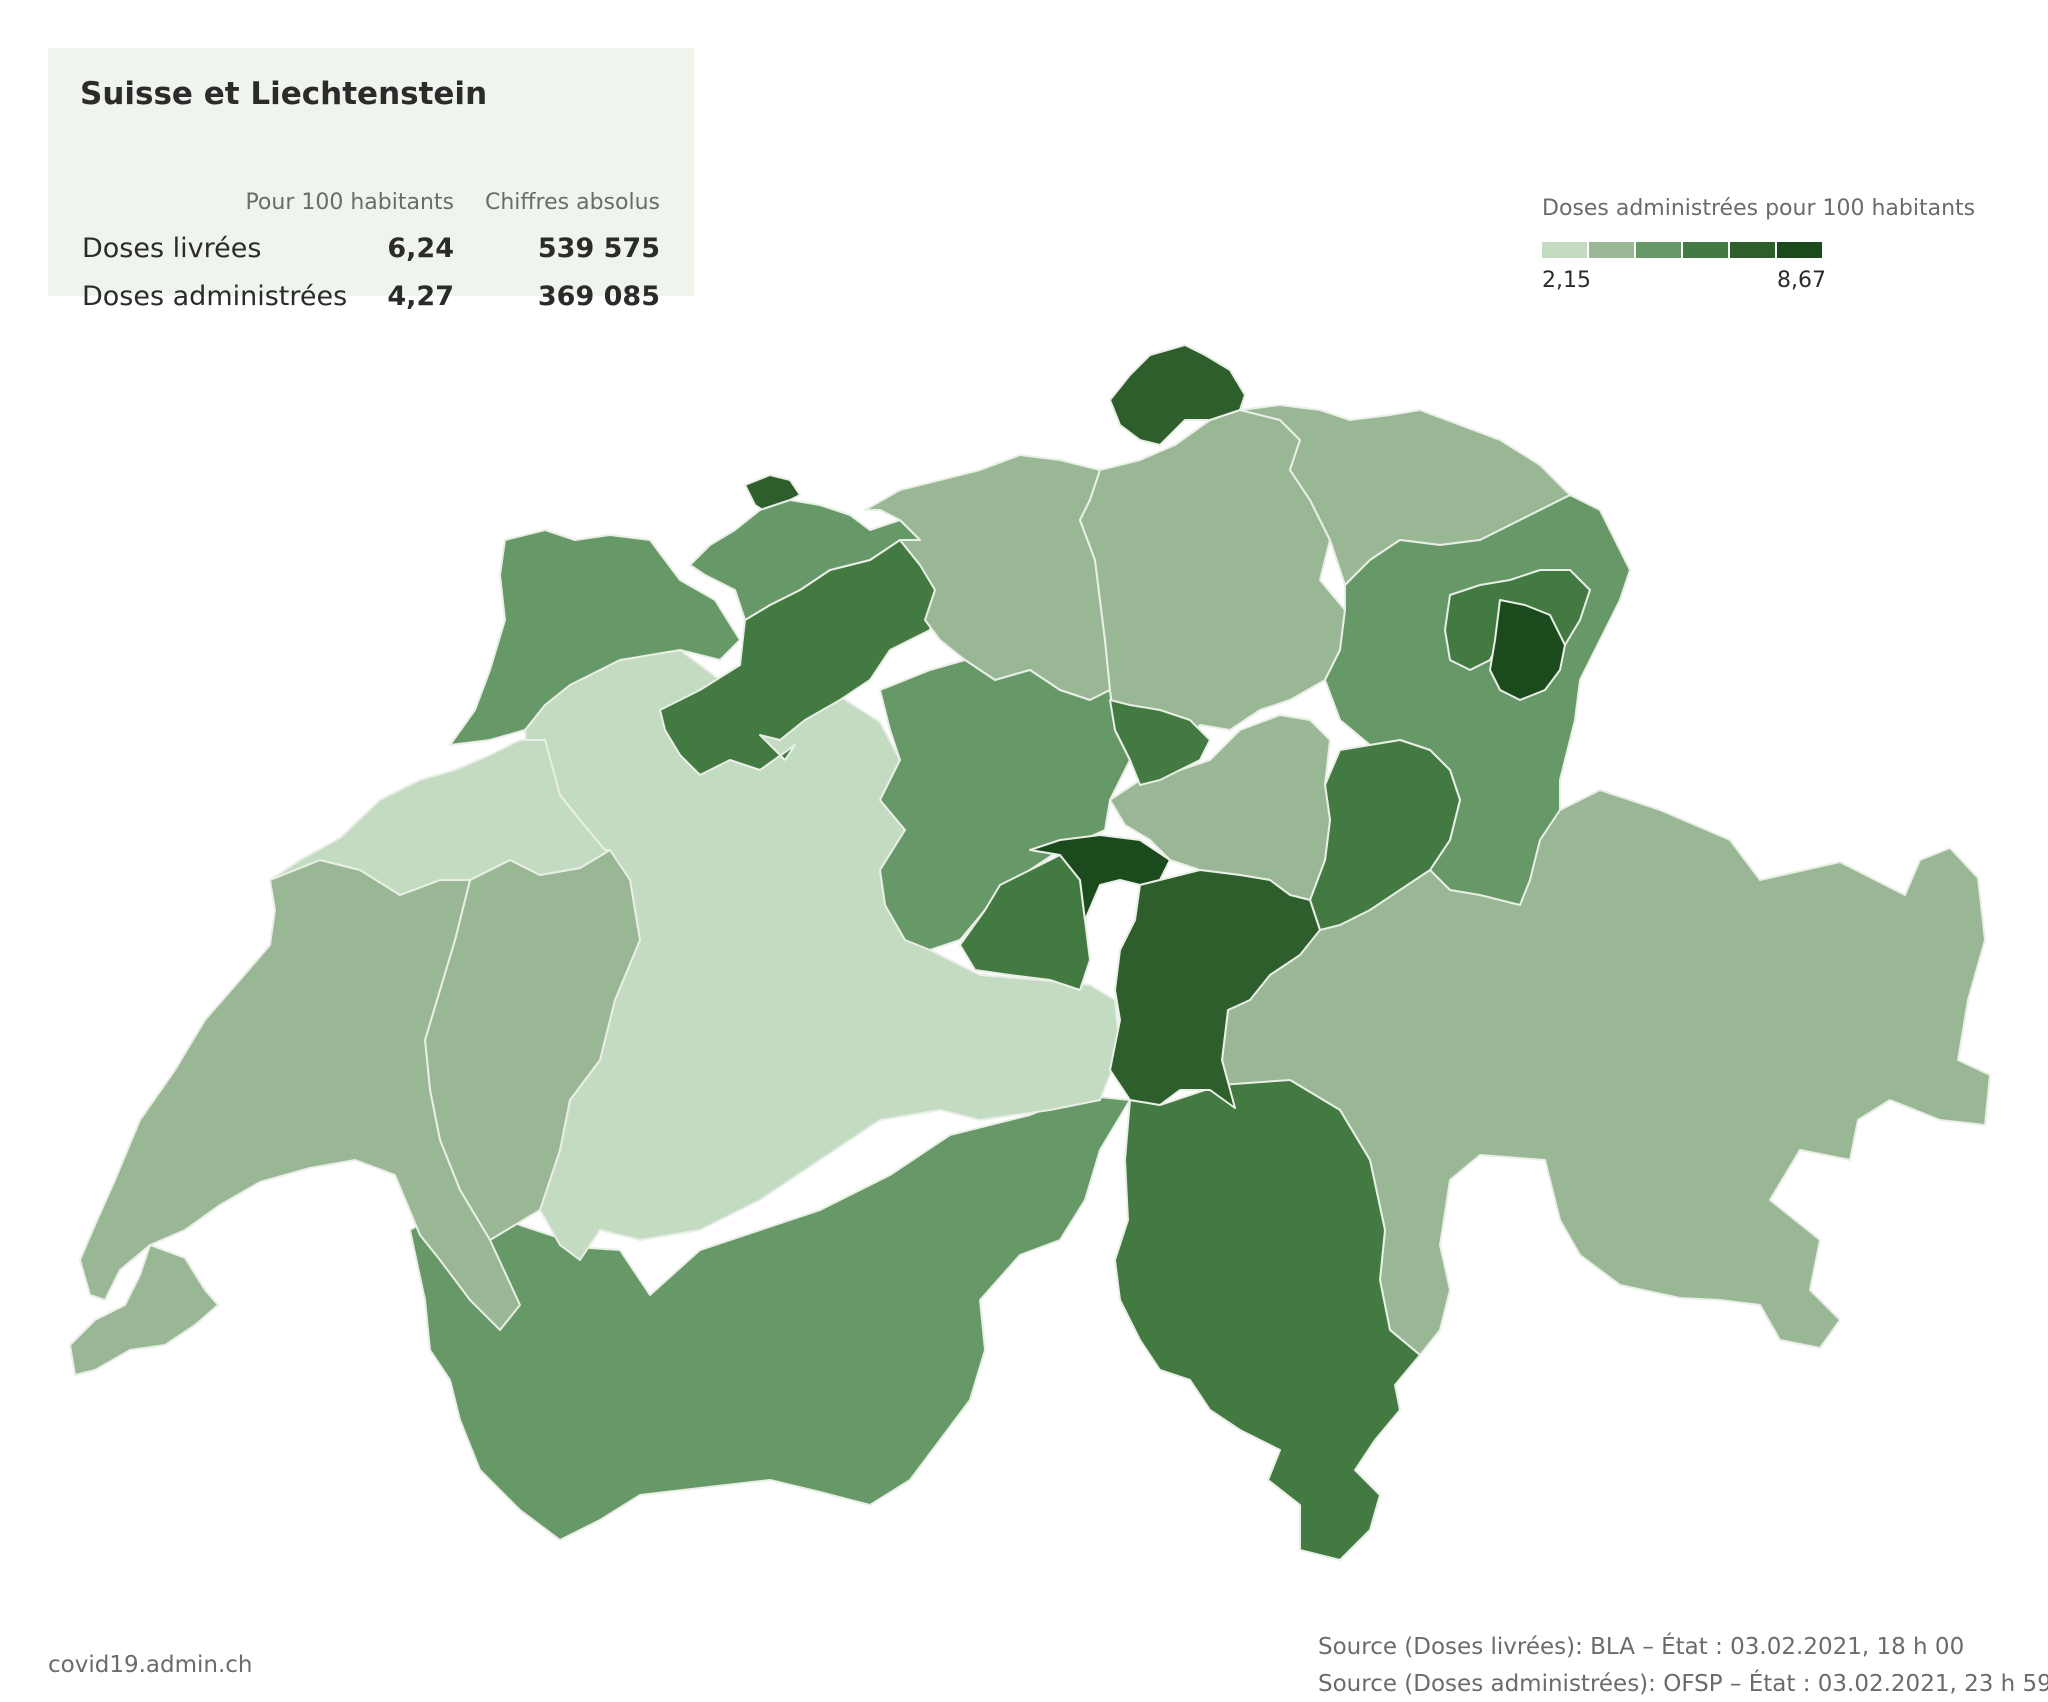  What do you see at coordinates (1759, 208) in the screenshot?
I see `legend-title: Doses administrées pour 100 habitants` at bounding box center [1759, 208].